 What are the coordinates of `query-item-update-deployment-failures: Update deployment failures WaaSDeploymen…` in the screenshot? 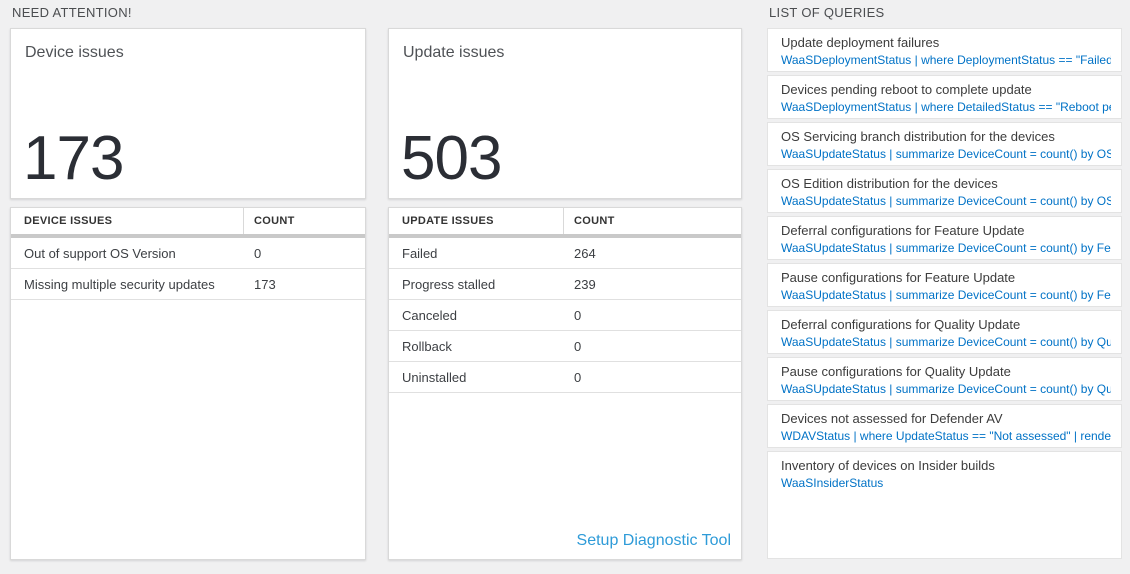 It's located at (944, 50).